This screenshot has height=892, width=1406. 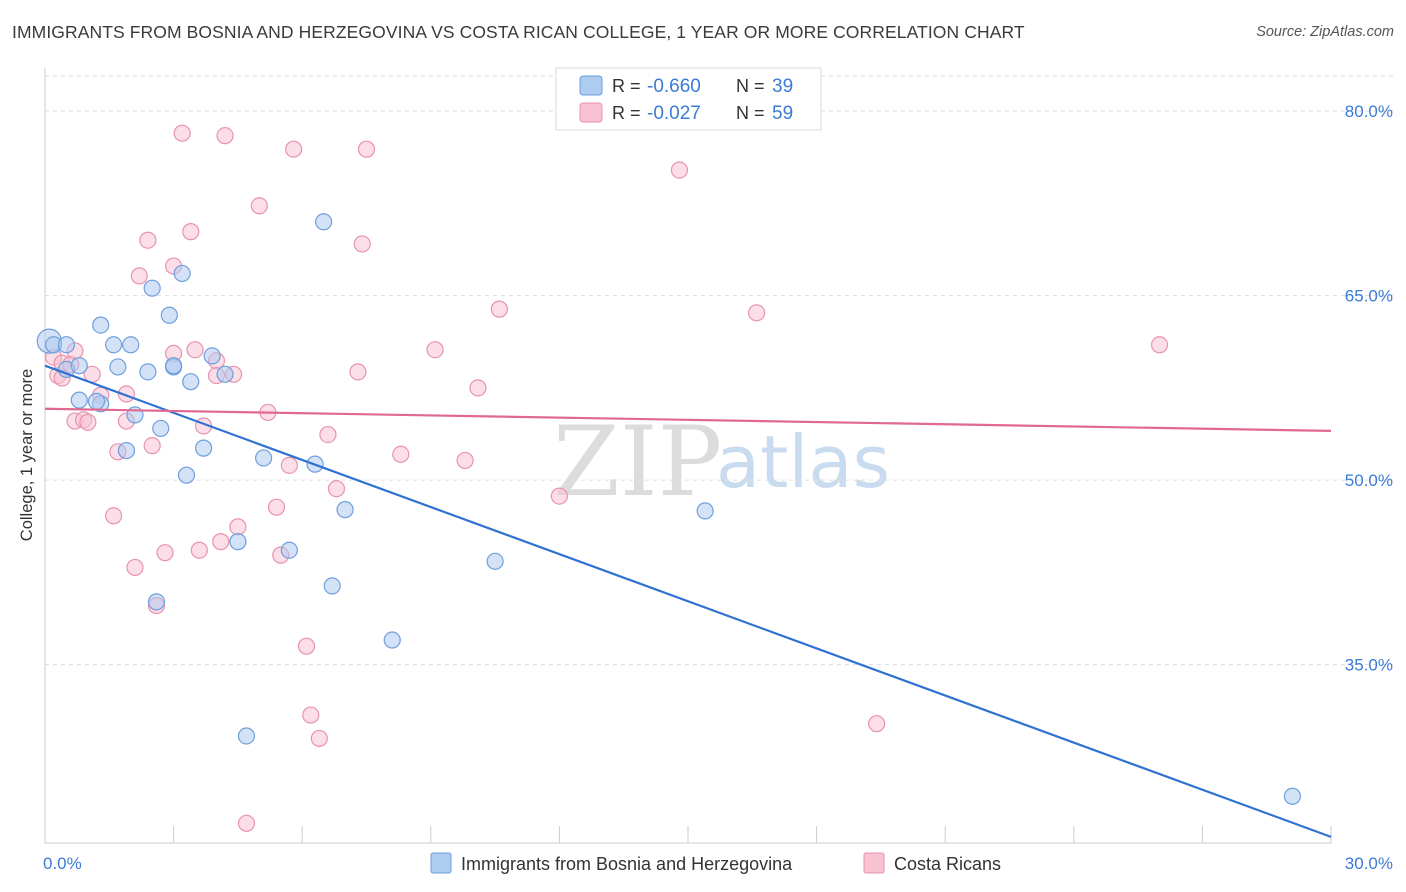 I want to click on bottom-legend-swatch-blue, so click(x=441, y=863).